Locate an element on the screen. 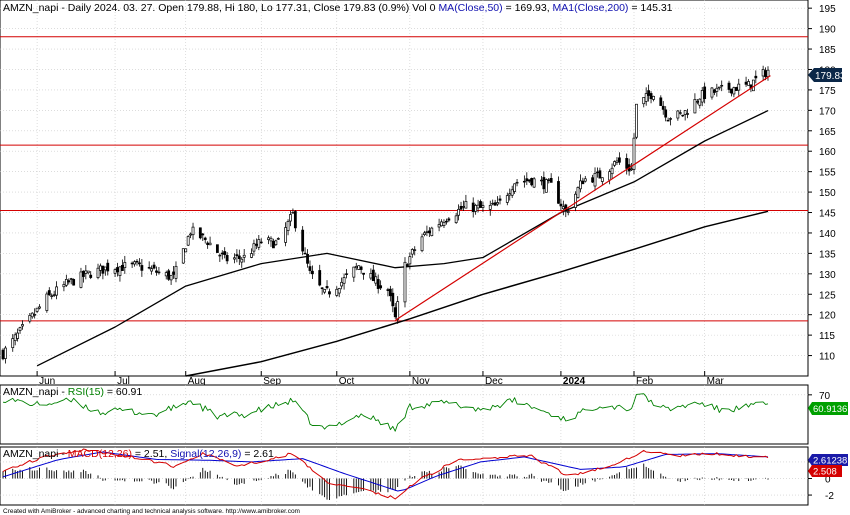  ma50-value: = 169.93, is located at coordinates (528, 8).